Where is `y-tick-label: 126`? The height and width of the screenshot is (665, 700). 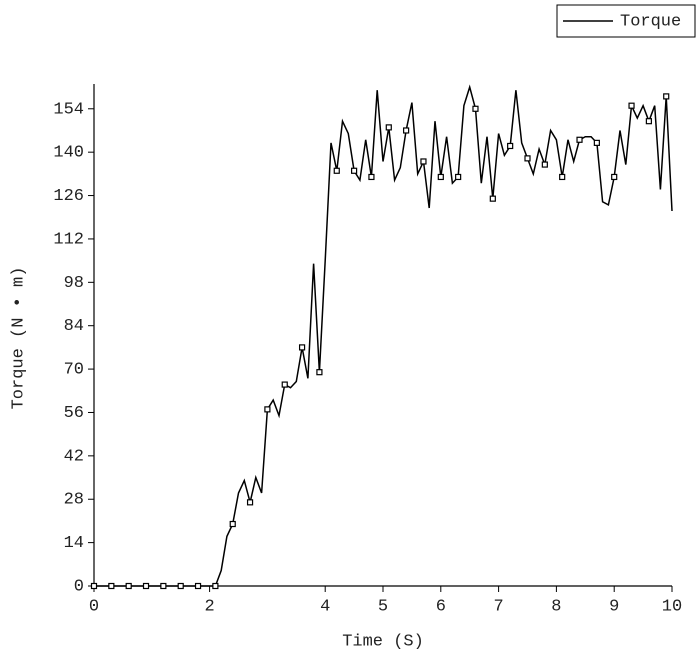 y-tick-label: 126 is located at coordinates (68, 196).